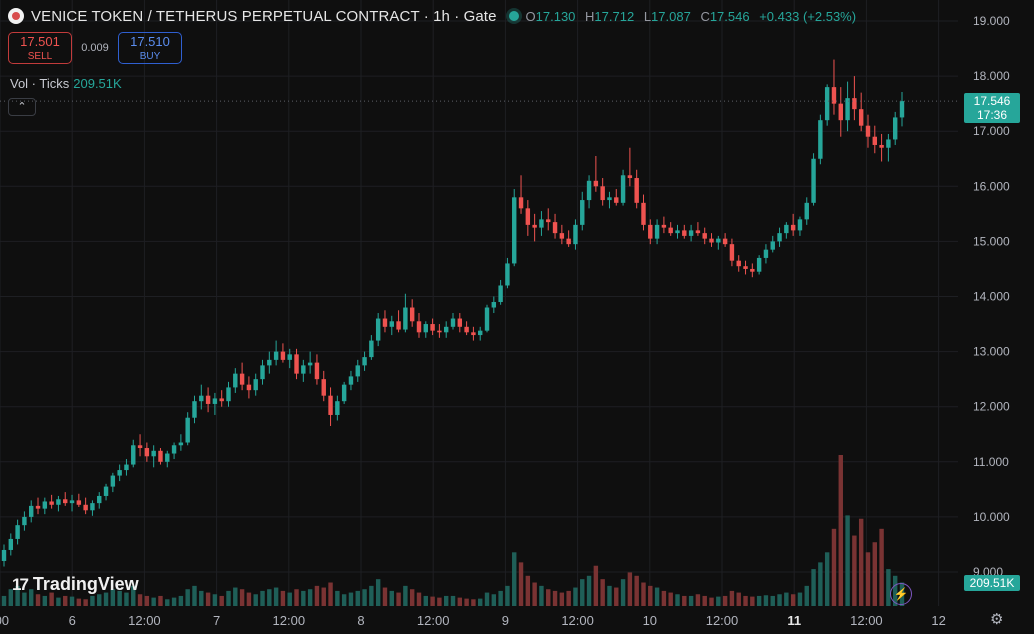 The image size is (1034, 634). I want to click on y-tick-label: 13.000, so click(991, 352).